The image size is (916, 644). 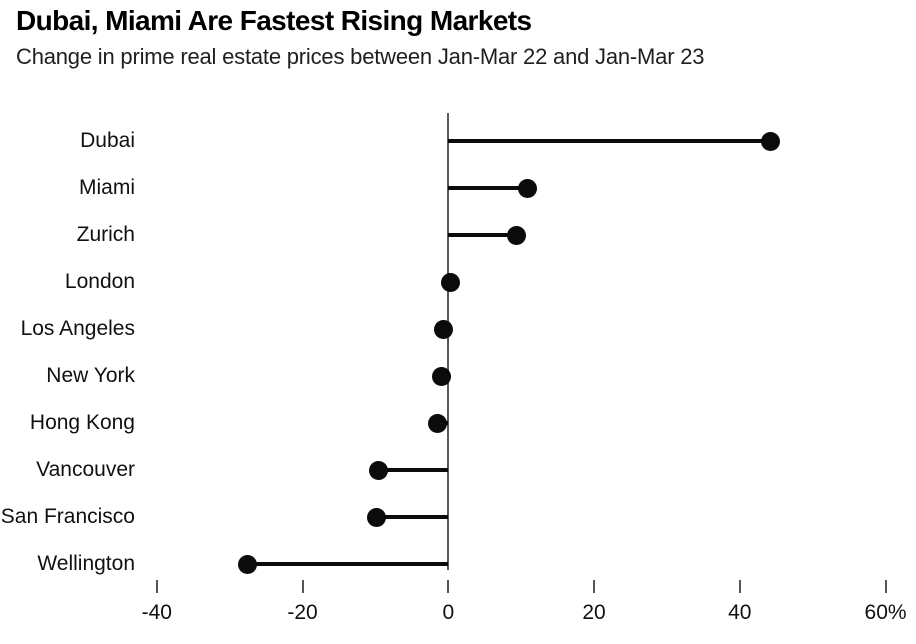 What do you see at coordinates (885, 612) in the screenshot?
I see `x-axis-tick-label: 60%` at bounding box center [885, 612].